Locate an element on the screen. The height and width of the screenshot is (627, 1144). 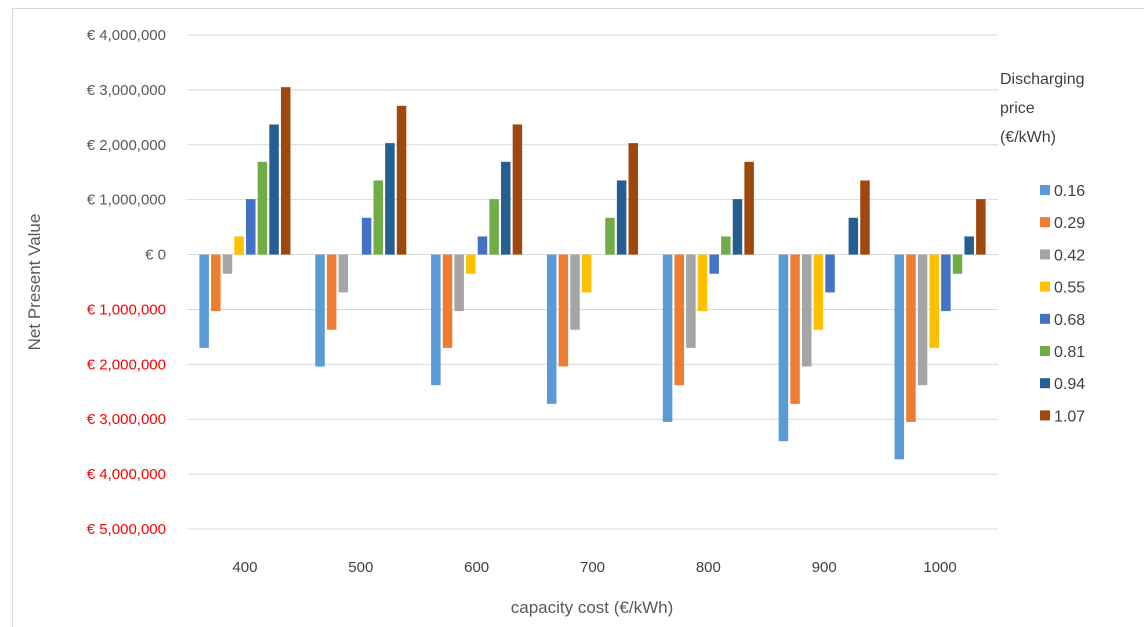
x-tick-label: 400 is located at coordinates (244, 567).